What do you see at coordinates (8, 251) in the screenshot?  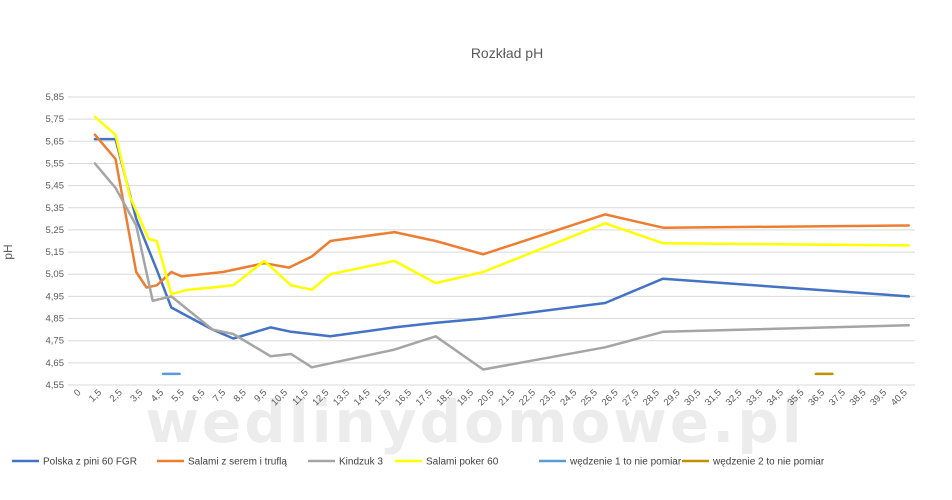 I see `y-axis-label: pH` at bounding box center [8, 251].